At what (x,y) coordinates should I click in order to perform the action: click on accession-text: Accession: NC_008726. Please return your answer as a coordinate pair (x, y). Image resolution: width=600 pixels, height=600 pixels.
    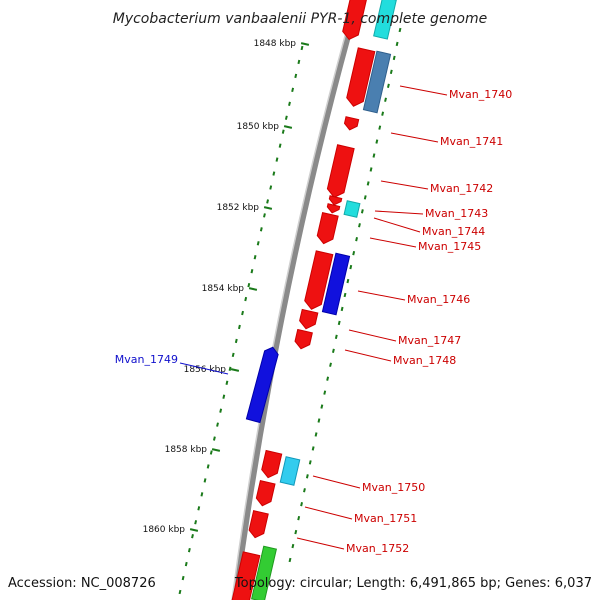
    Looking at the image, I should click on (82, 583).